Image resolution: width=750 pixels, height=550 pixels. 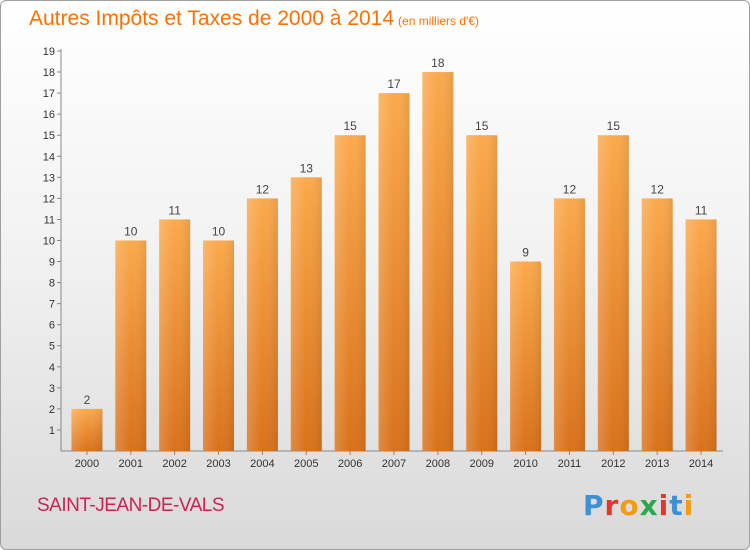 What do you see at coordinates (481, 464) in the screenshot?
I see `x-tick-label: 2009` at bounding box center [481, 464].